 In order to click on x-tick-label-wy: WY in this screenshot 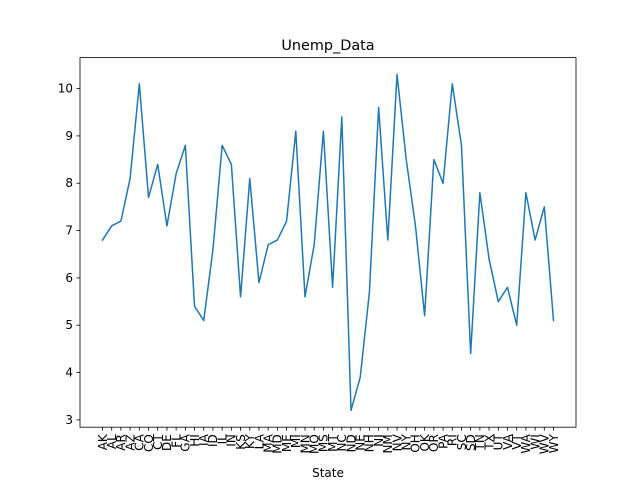, I will do `click(554, 444)`.